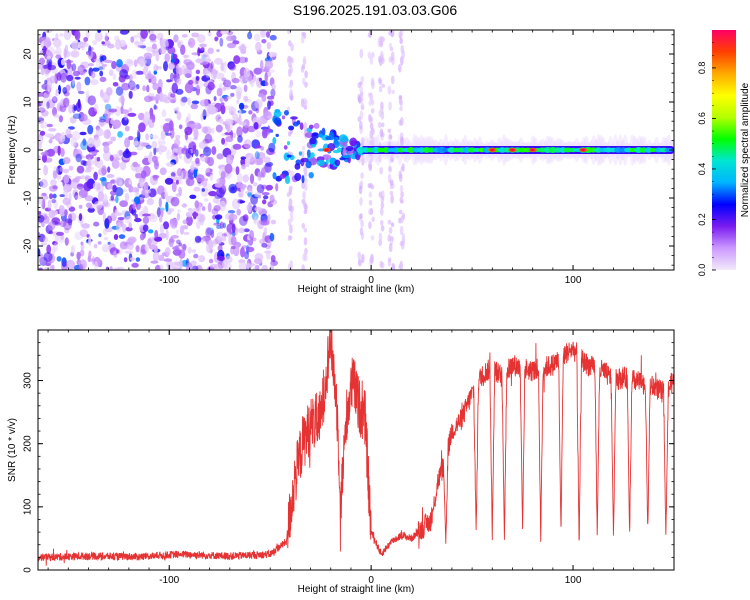 Image resolution: width=750 pixels, height=600 pixels. Describe the element at coordinates (492, 150) in the screenshot. I see `hot-spot-core` at that location.